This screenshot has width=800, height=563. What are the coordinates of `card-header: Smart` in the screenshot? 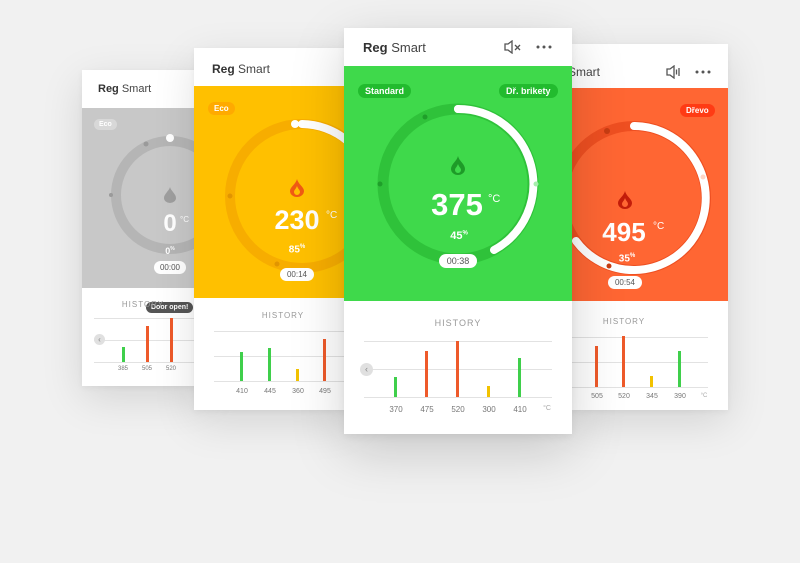 It's located at (649, 66).